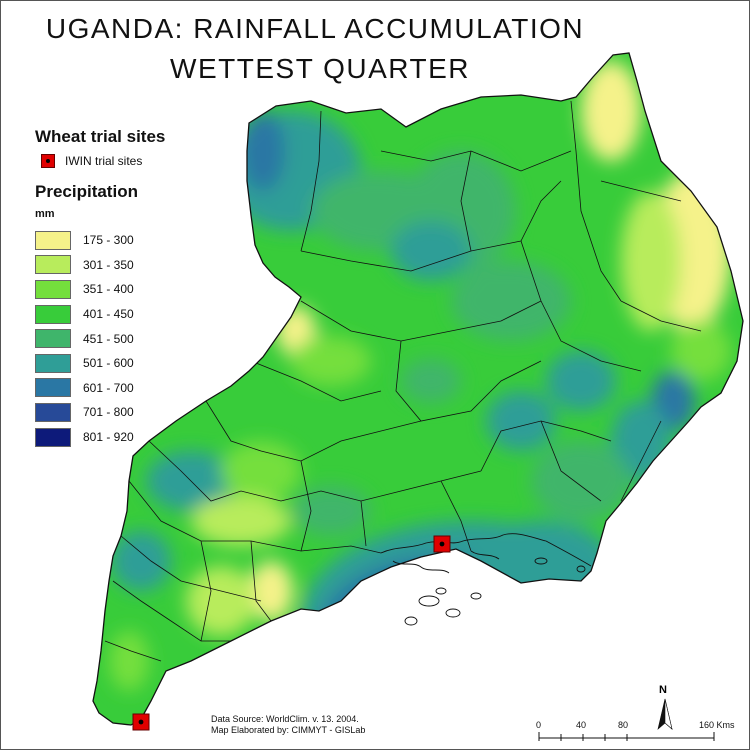 The width and height of the screenshot is (750, 750). What do you see at coordinates (663, 690) in the screenshot?
I see `north-label: N` at bounding box center [663, 690].